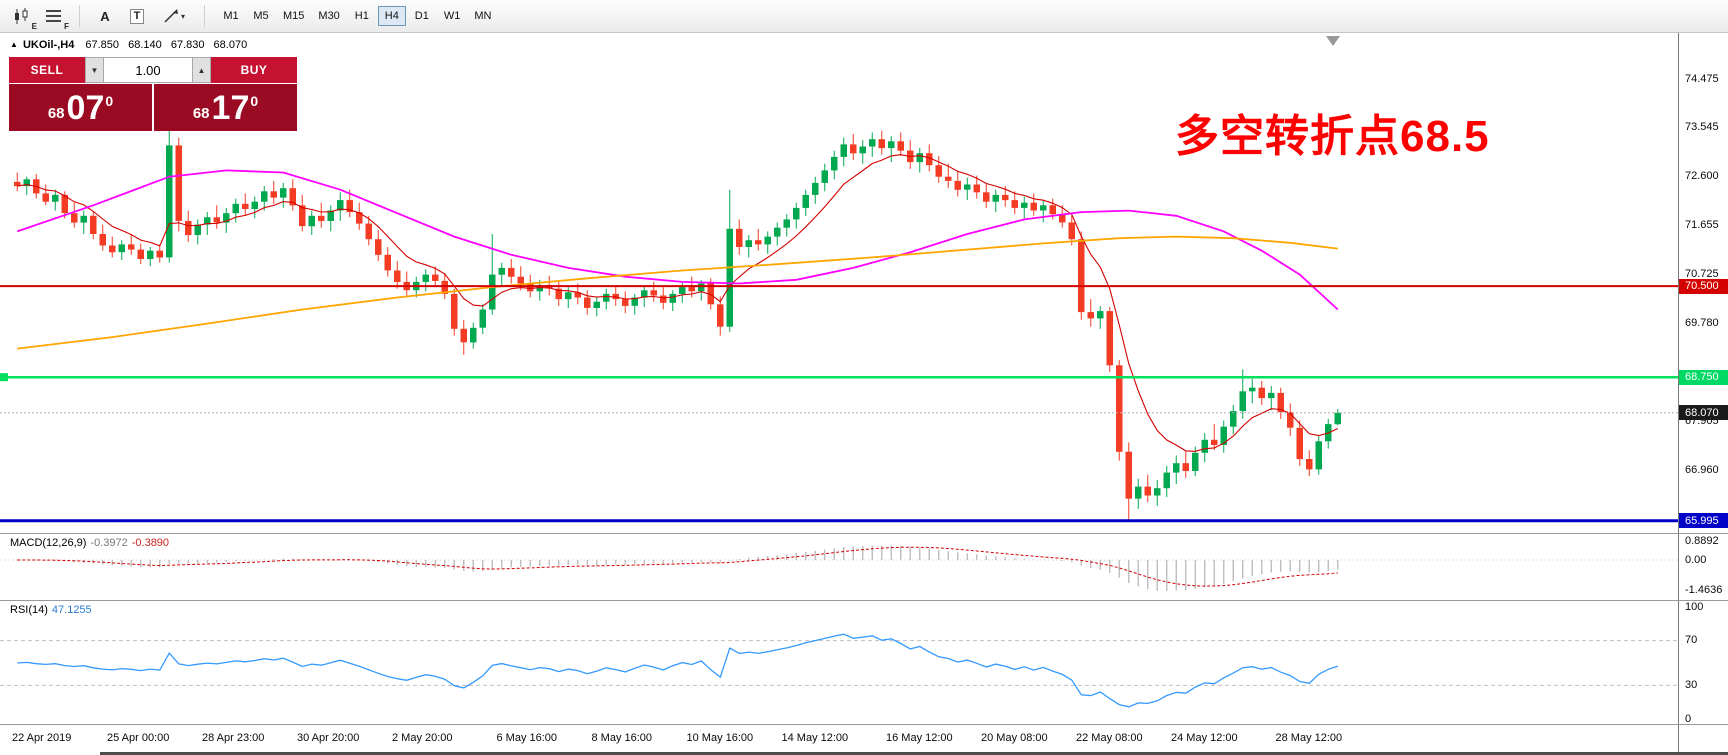 Image resolution: width=1728 pixels, height=755 pixels. Describe the element at coordinates (1014, 738) in the screenshot. I see `time-tick-label: 20 May 08:00` at that location.